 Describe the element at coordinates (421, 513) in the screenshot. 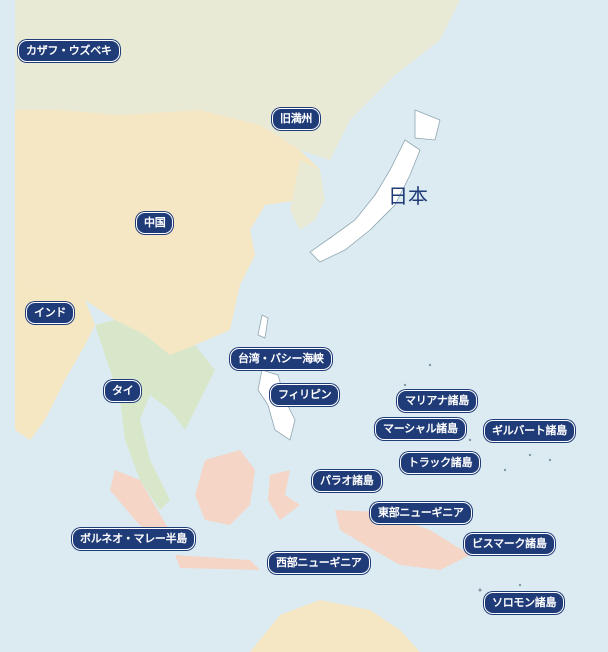

I see `label-east-ng: 東部ニューギニア` at that location.